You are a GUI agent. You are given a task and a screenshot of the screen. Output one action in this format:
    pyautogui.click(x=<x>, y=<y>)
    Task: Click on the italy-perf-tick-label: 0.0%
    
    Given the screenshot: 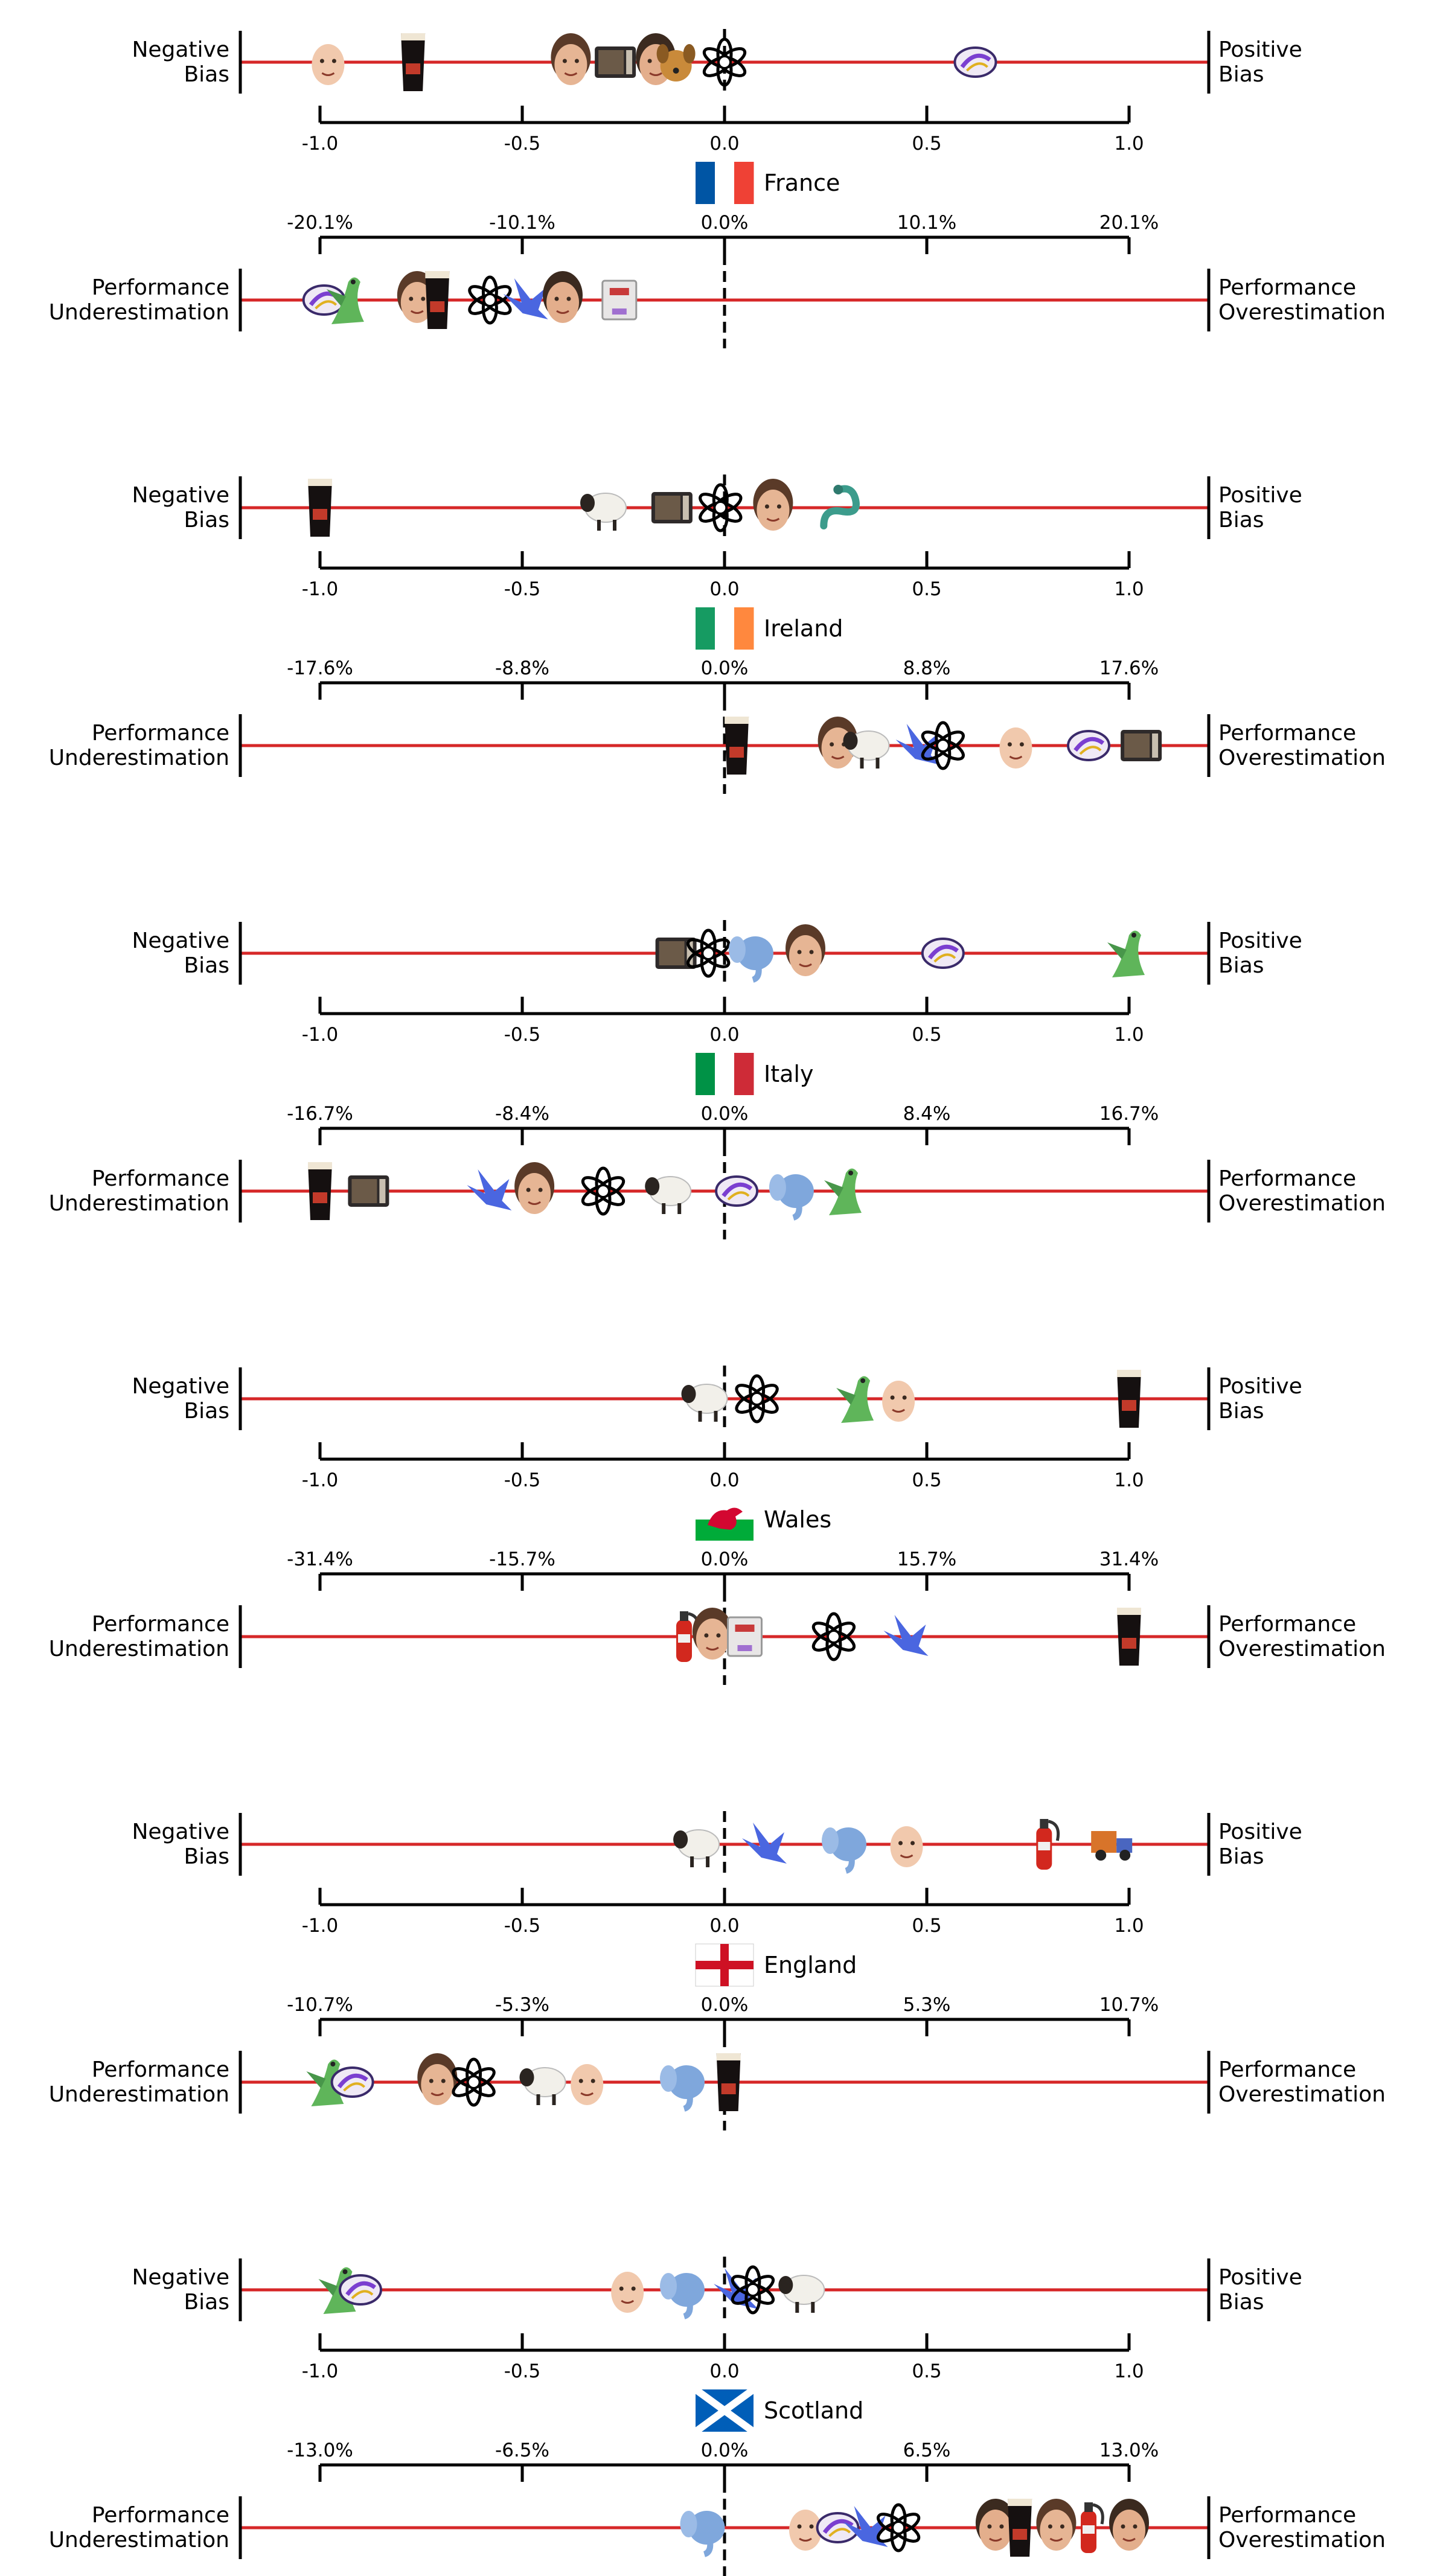 What is the action you would take?
    pyautogui.click(x=725, y=1114)
    